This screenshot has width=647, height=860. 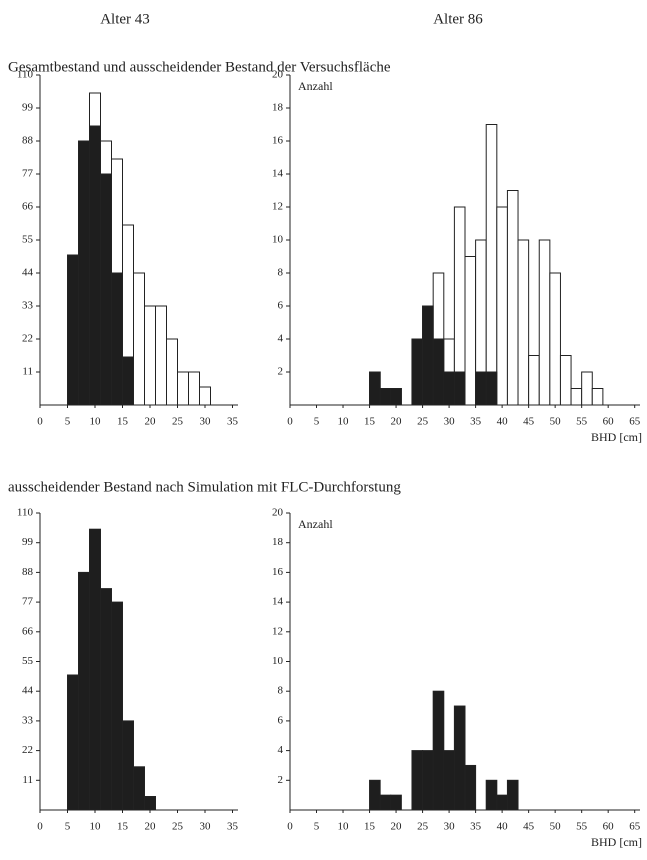 What do you see at coordinates (616, 437) in the screenshot?
I see `x-axis-label: BHD [cm]` at bounding box center [616, 437].